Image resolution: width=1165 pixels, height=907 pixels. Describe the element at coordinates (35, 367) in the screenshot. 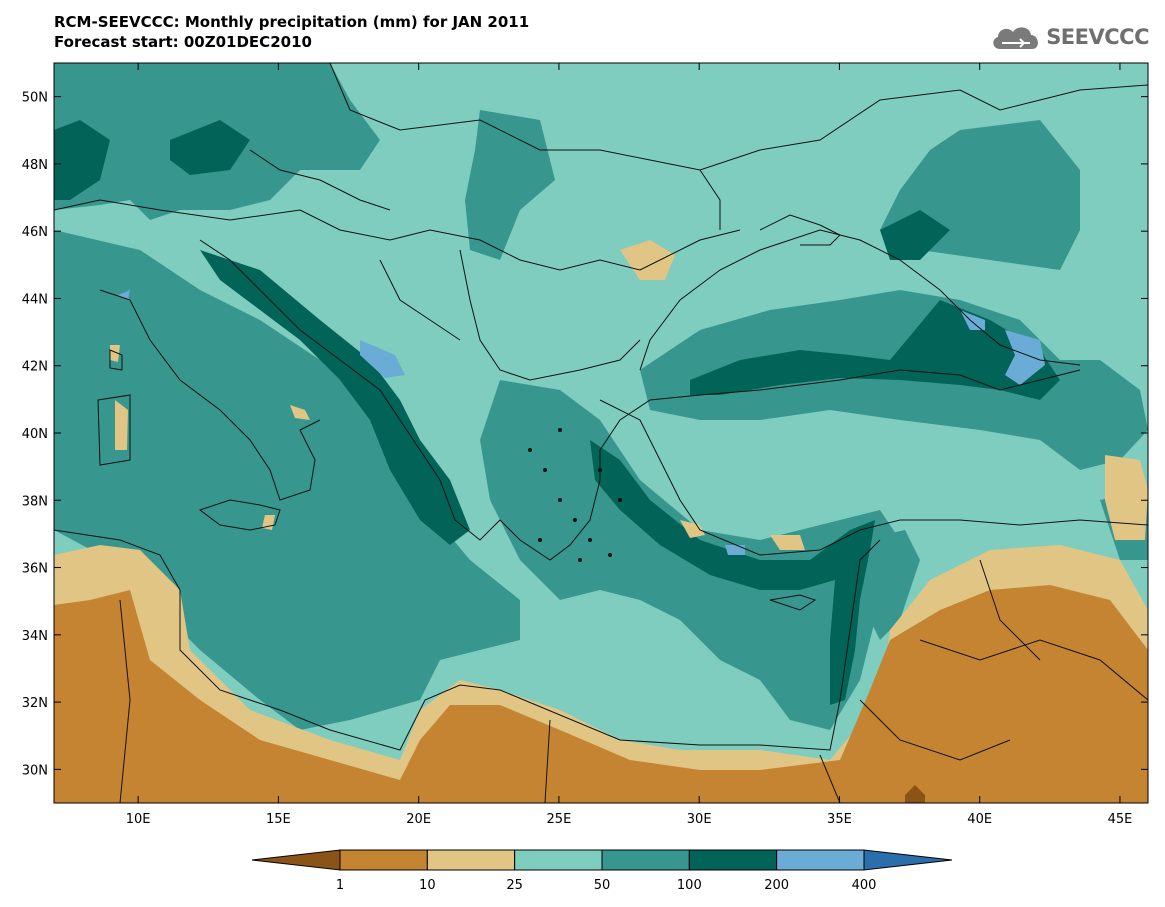

I see `lat-tick-label: 42N` at that location.